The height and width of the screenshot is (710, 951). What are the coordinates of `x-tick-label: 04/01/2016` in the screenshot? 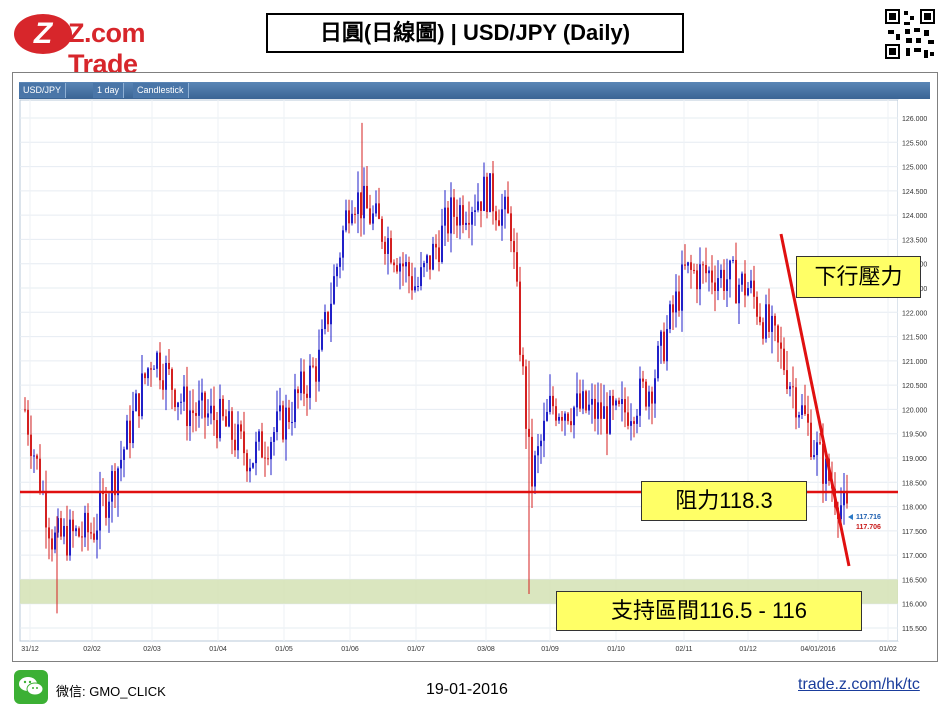 It's located at (817, 649).